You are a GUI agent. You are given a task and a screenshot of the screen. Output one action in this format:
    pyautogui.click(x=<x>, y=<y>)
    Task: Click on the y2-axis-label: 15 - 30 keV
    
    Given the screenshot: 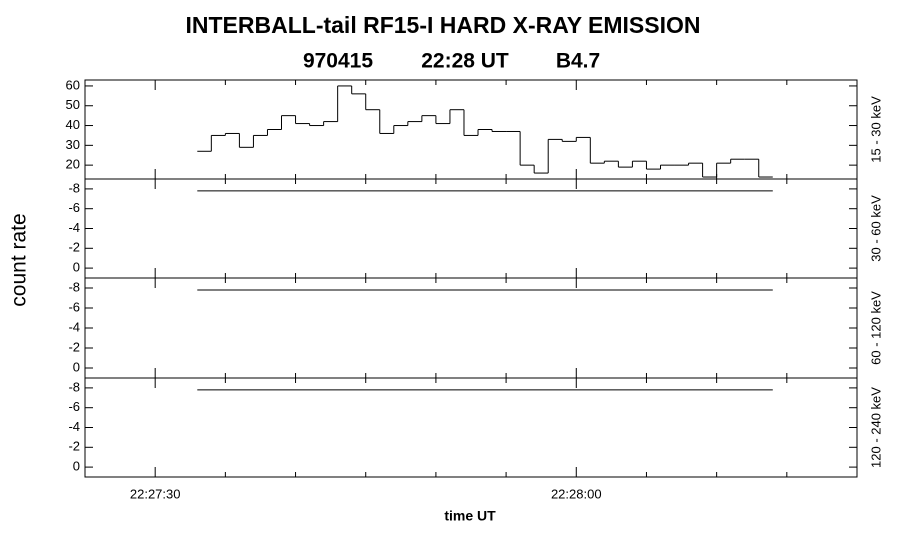 What is the action you would take?
    pyautogui.click(x=875, y=129)
    